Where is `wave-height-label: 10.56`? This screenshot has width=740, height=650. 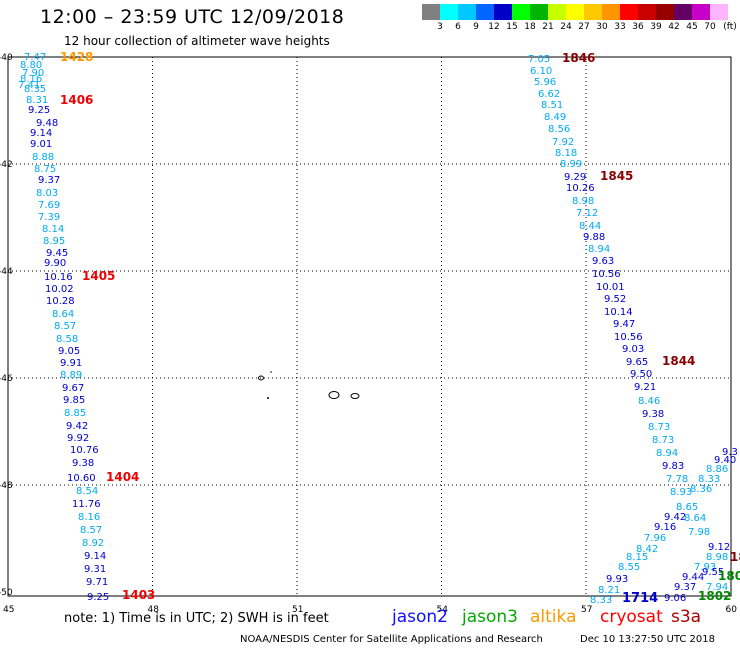
wave-height-label: 10.56 is located at coordinates (606, 274).